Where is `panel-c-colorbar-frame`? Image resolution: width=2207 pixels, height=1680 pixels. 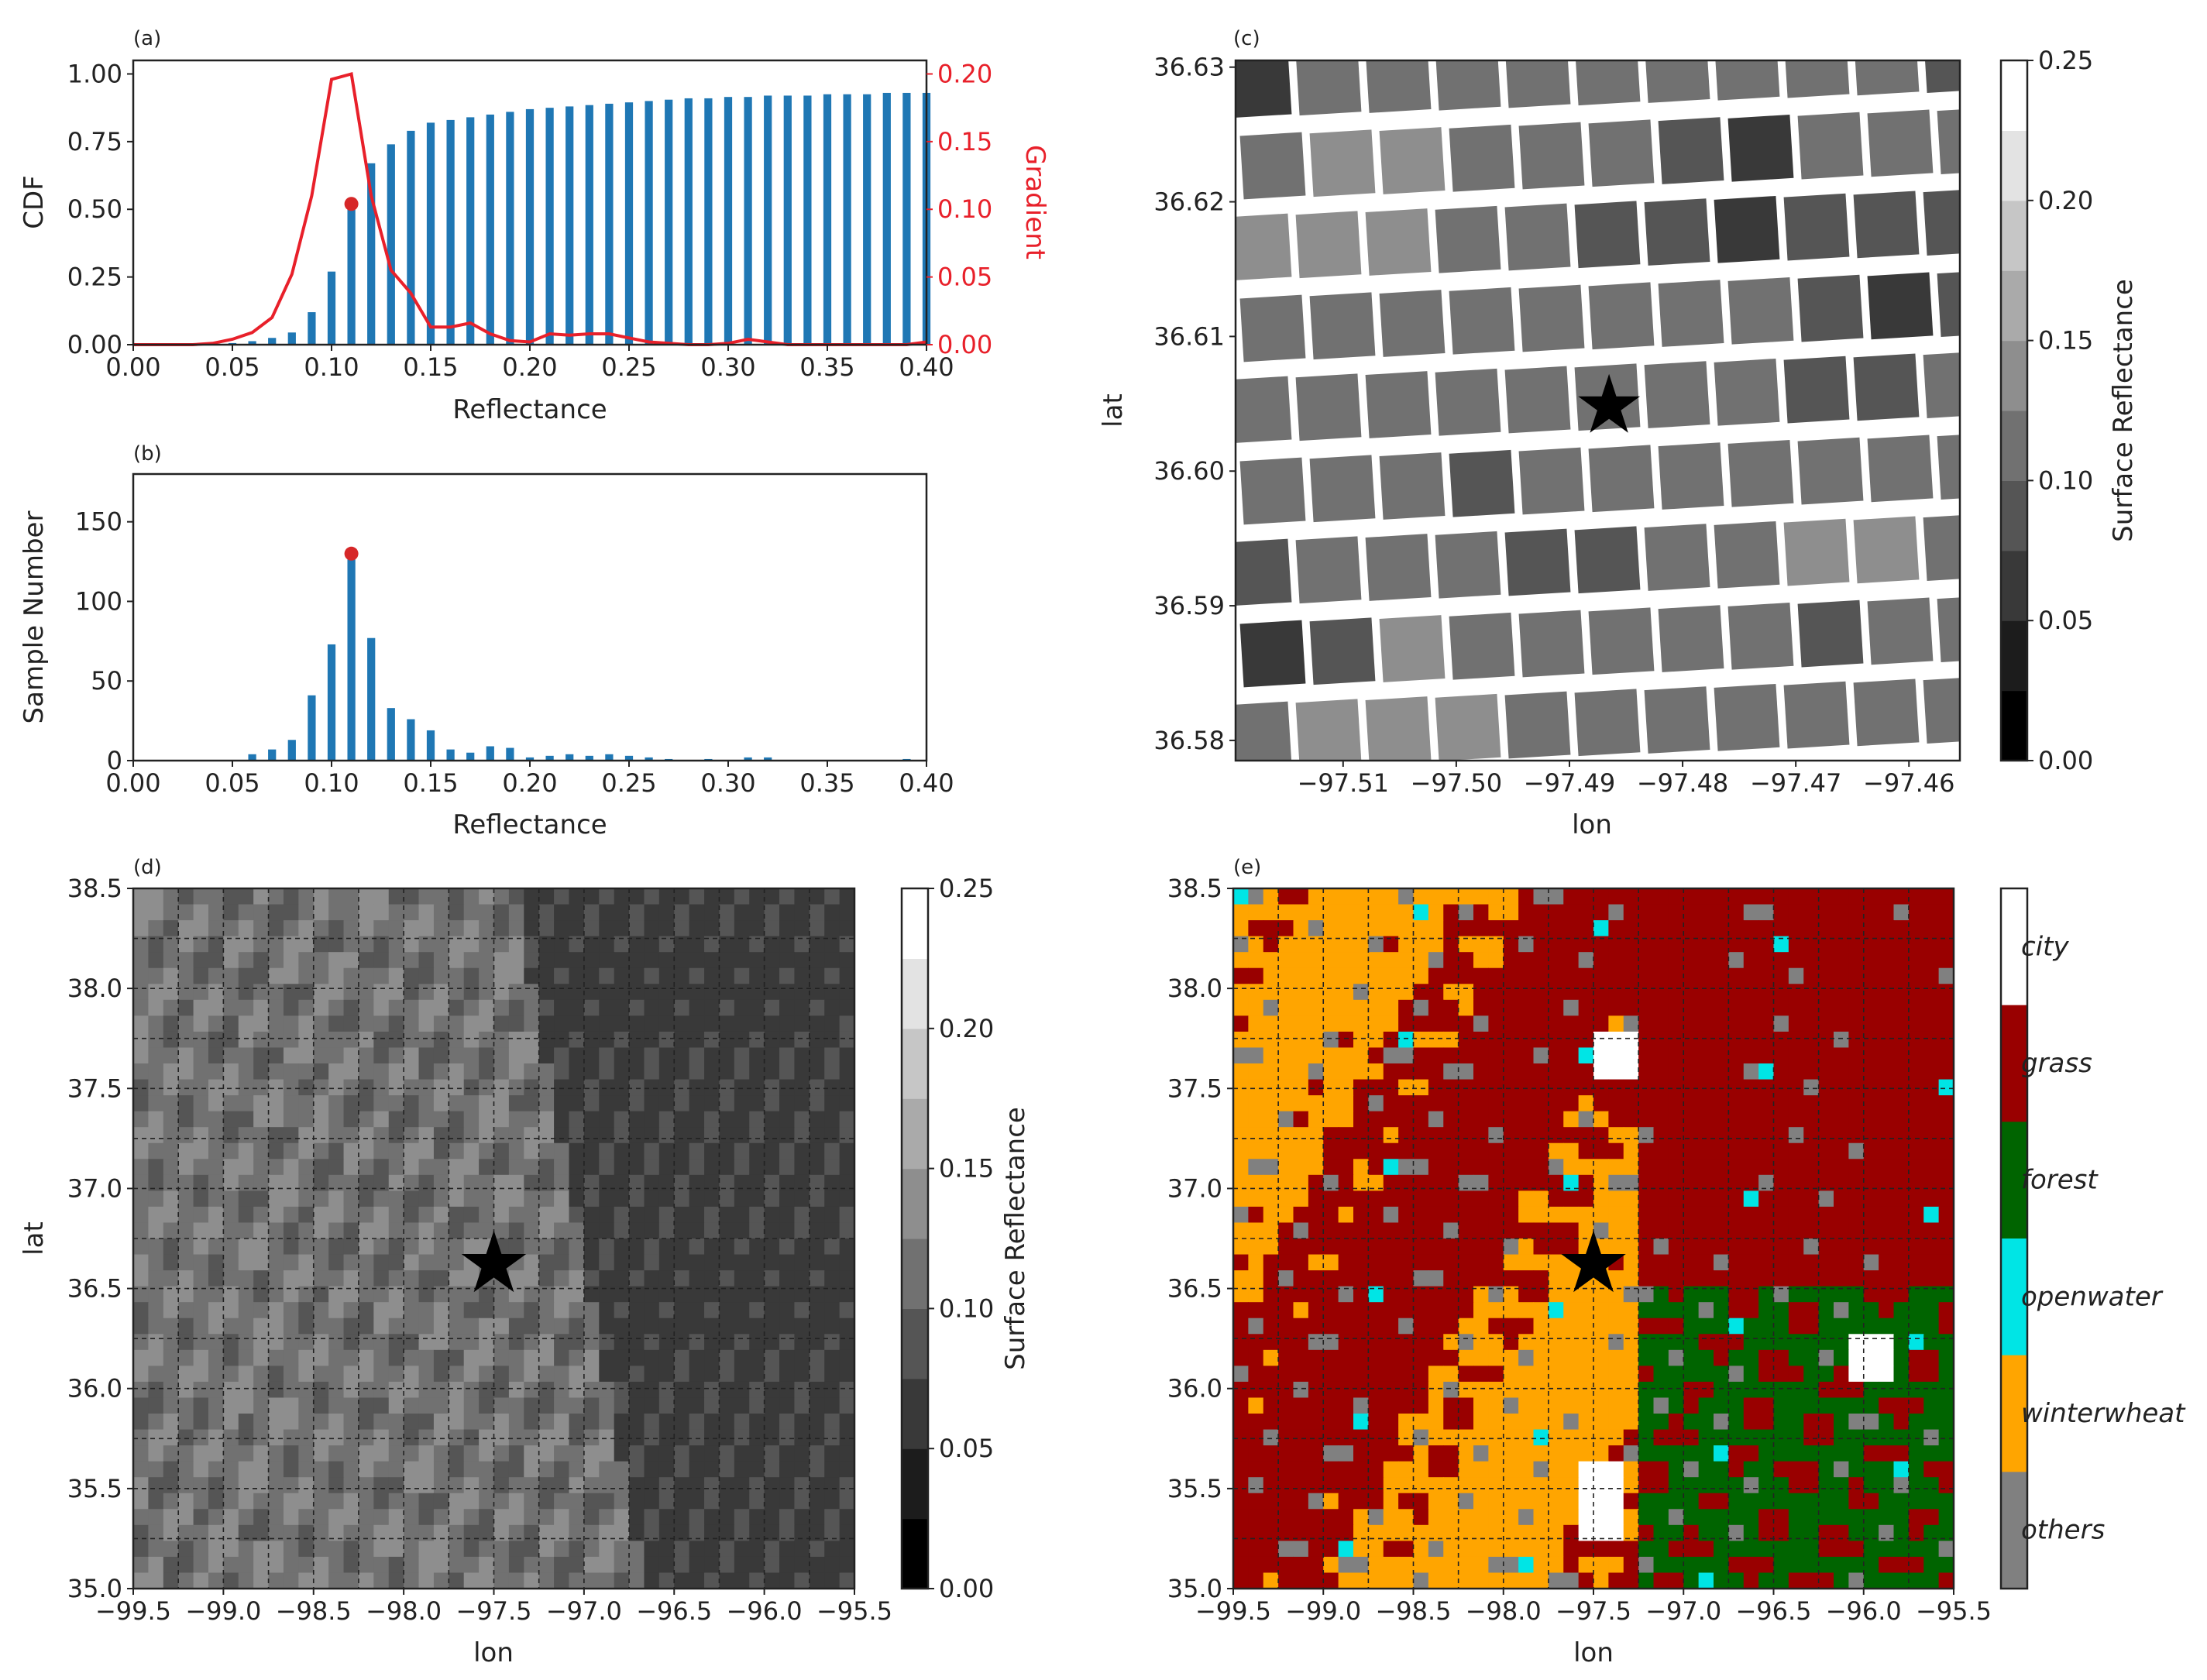
panel-c-colorbar-frame is located at coordinates (2014, 410).